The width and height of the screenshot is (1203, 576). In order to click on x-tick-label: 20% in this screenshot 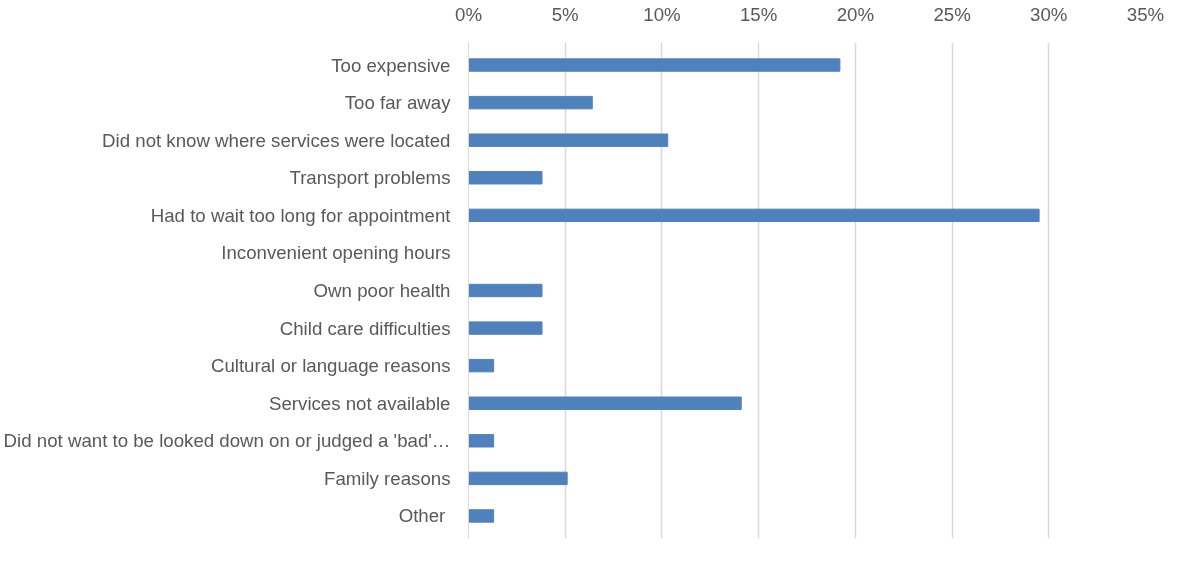, I will do `click(855, 14)`.